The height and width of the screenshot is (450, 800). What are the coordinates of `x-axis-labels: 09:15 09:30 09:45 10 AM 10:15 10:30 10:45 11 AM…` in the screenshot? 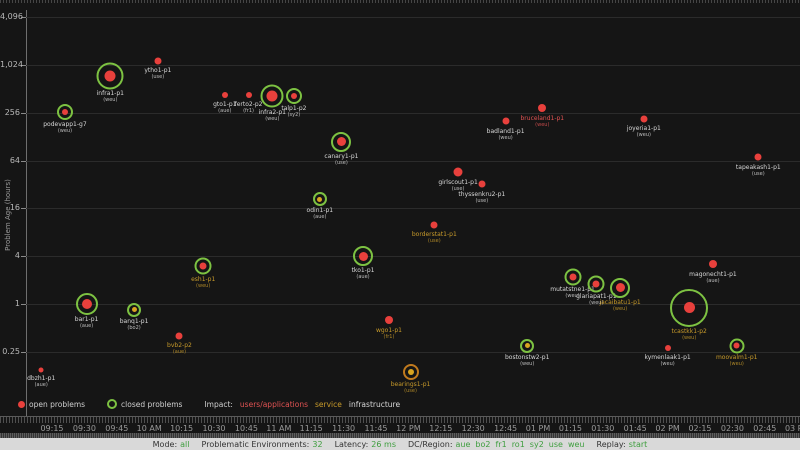 It's located at (400, 428).